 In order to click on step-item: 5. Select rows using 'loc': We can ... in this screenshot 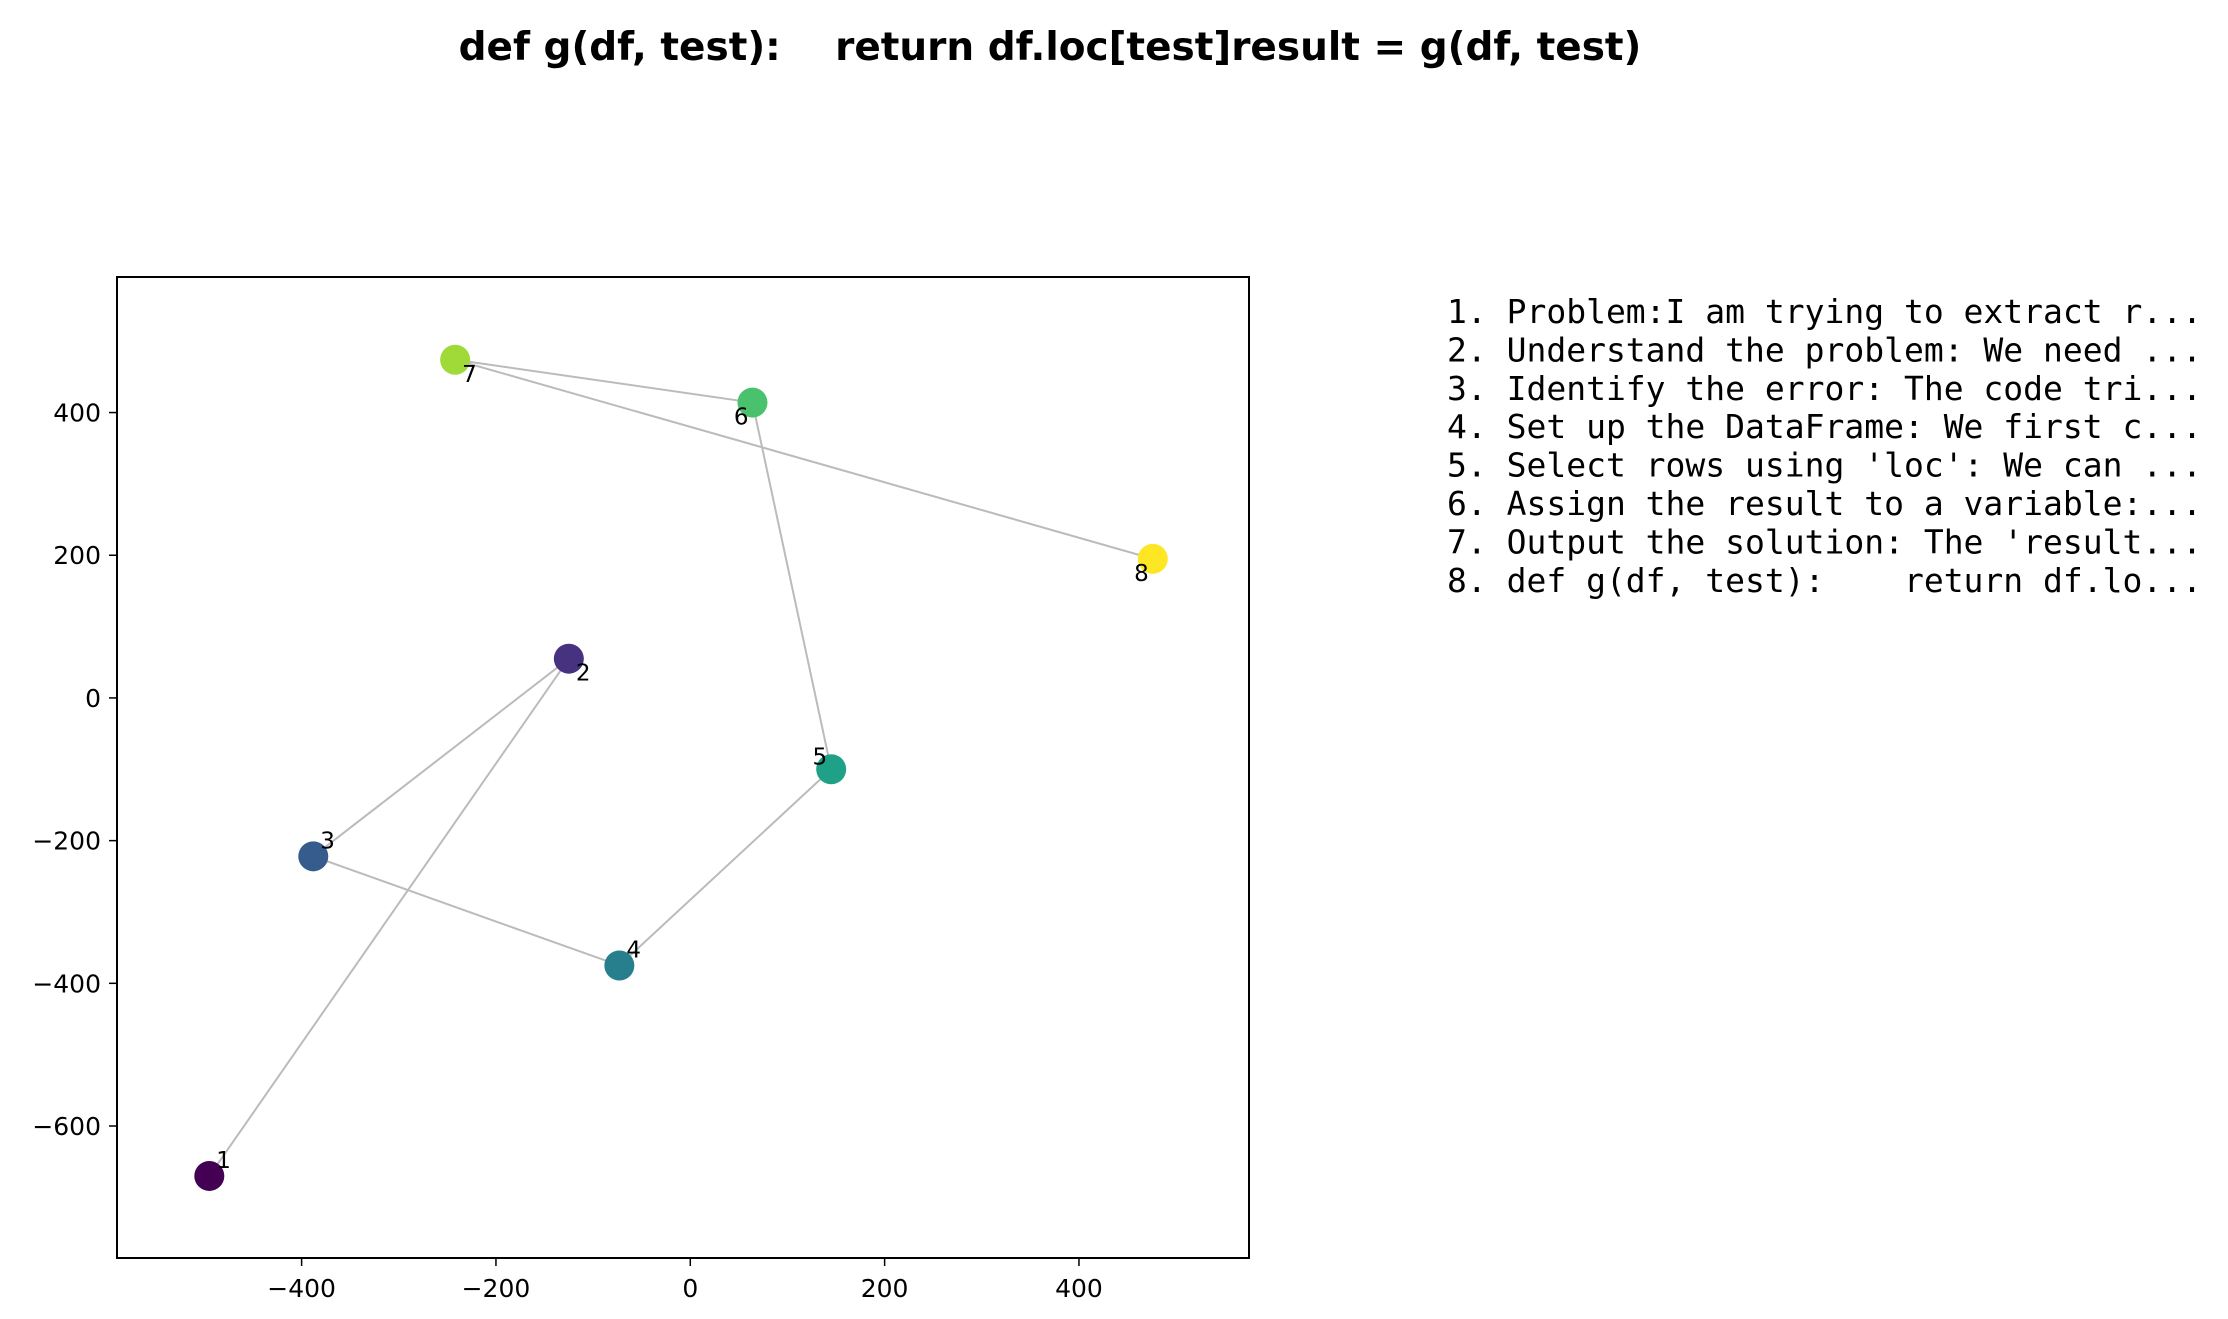, I will do `click(1824, 465)`.